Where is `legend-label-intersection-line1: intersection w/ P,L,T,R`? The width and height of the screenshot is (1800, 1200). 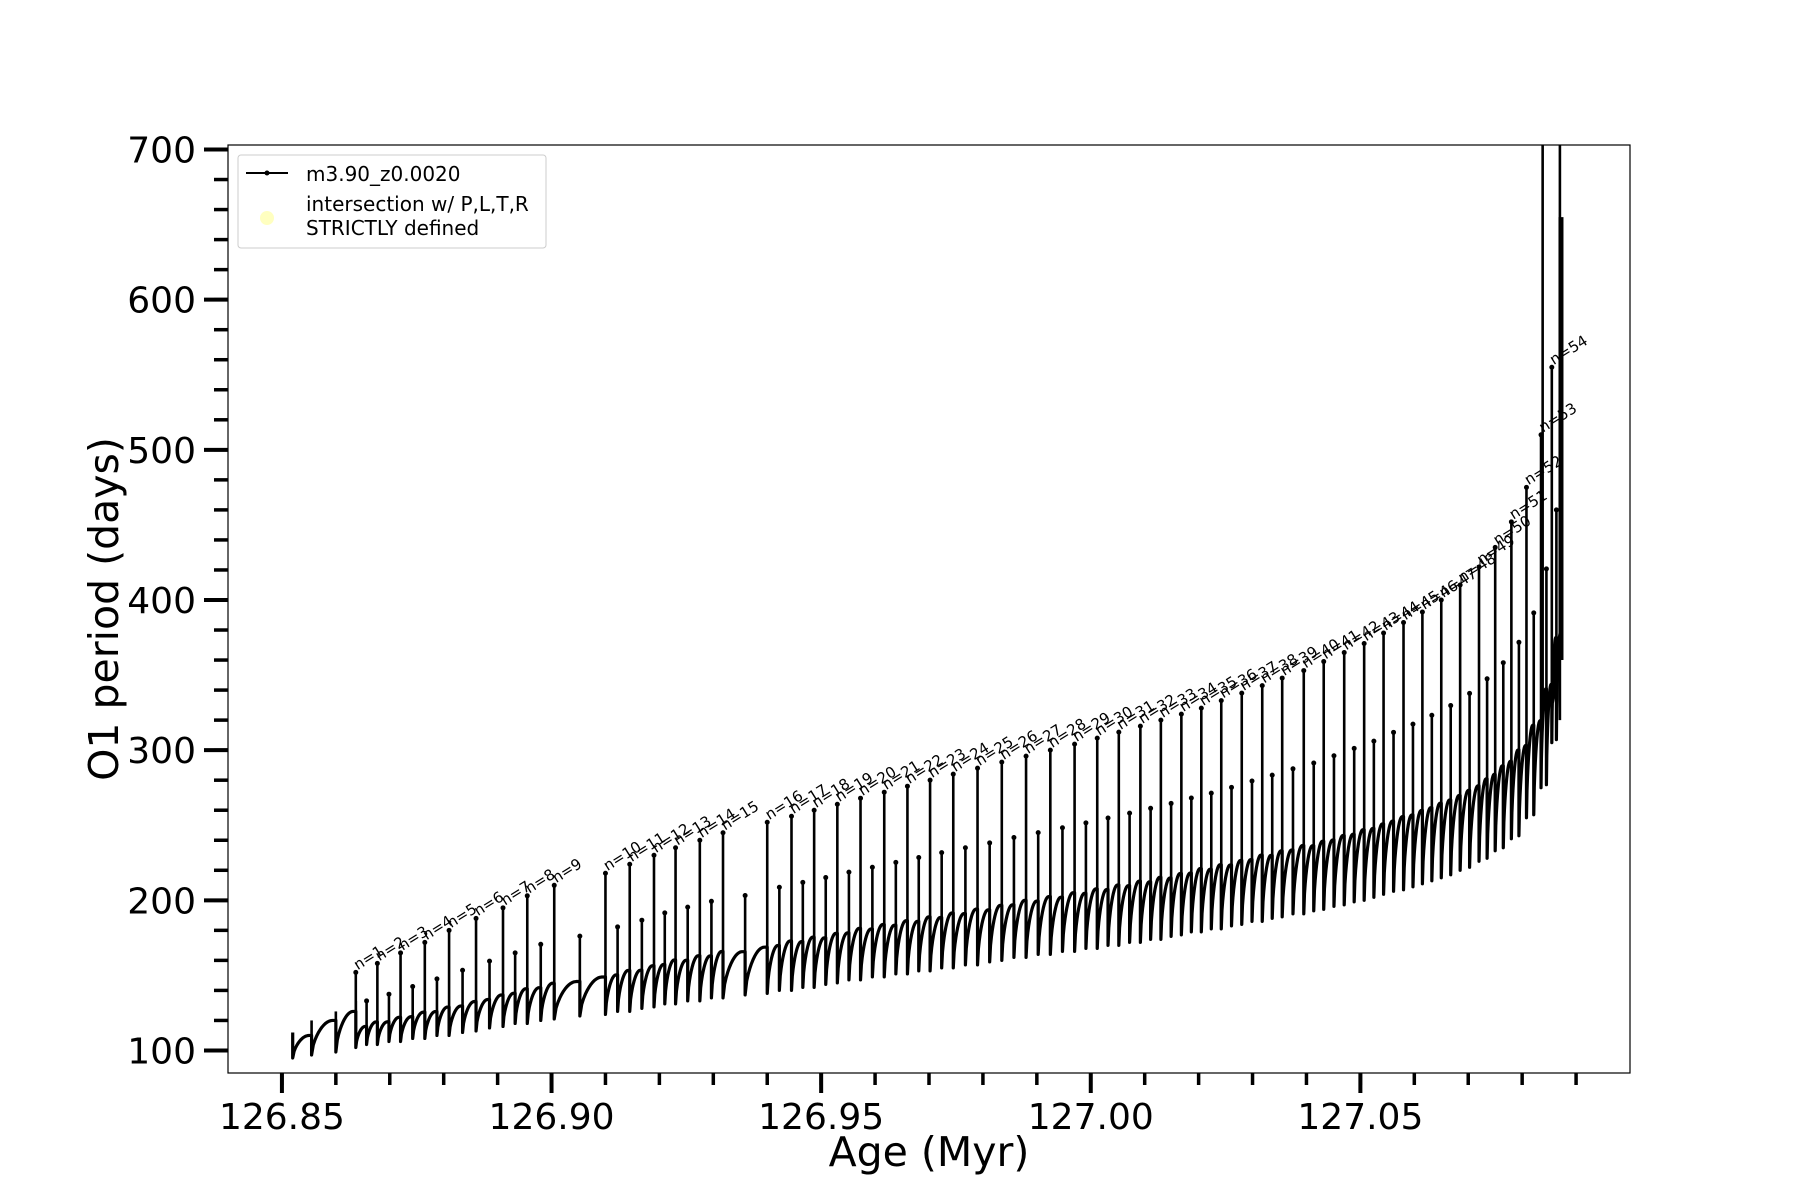
legend-label-intersection-line1: intersection w/ P,L,T,R is located at coordinates (417, 204).